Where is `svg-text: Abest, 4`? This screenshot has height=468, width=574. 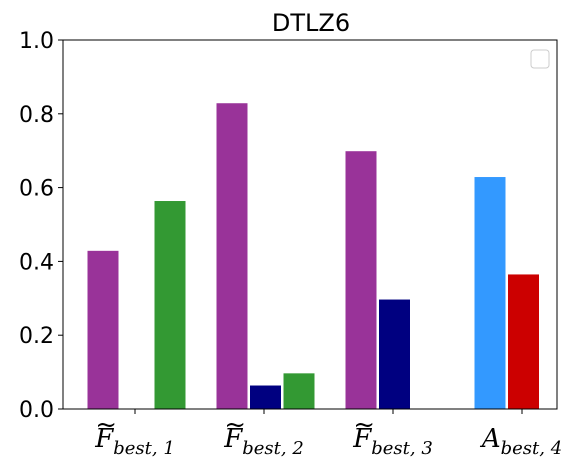
svg-text: Abest, 4 is located at coordinates (521, 441).